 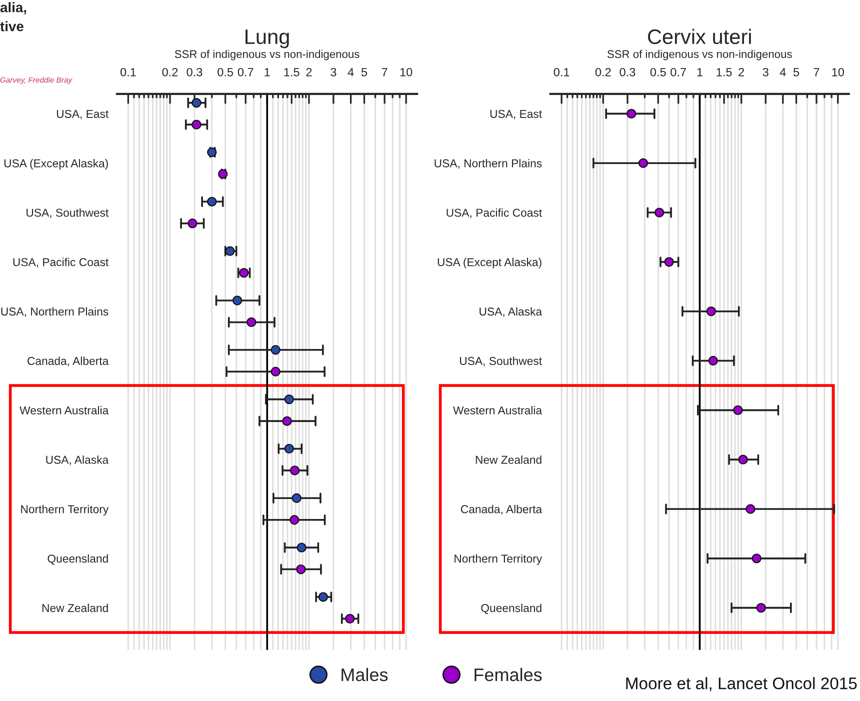 What do you see at coordinates (365, 675) in the screenshot?
I see `legend-label: Males` at bounding box center [365, 675].